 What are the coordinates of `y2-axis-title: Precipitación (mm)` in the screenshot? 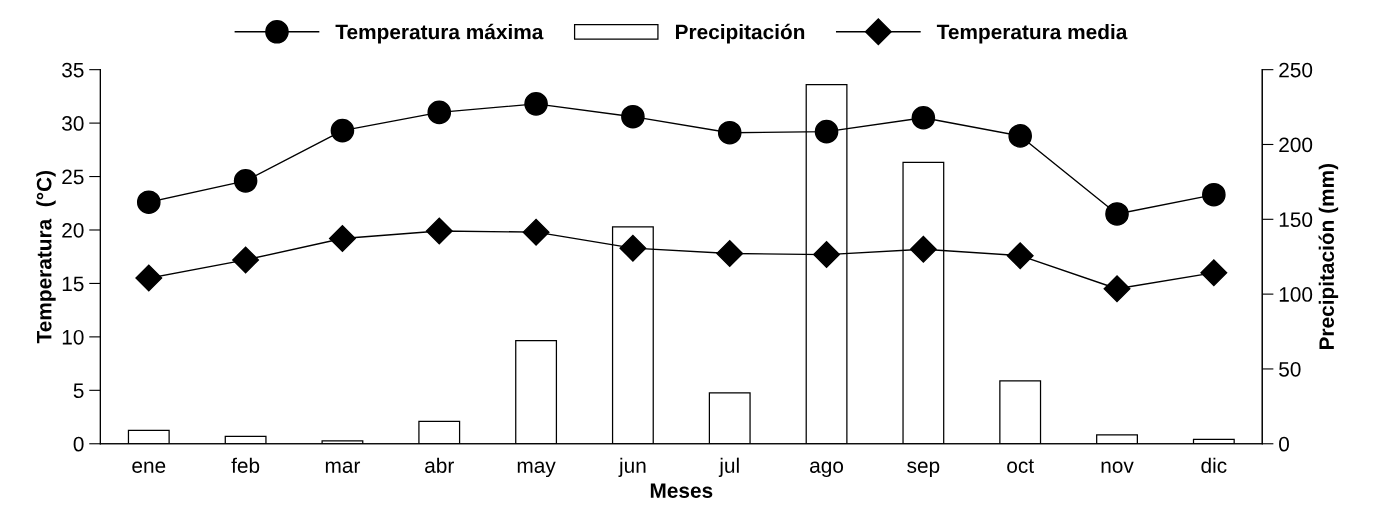 It's located at (1328, 256).